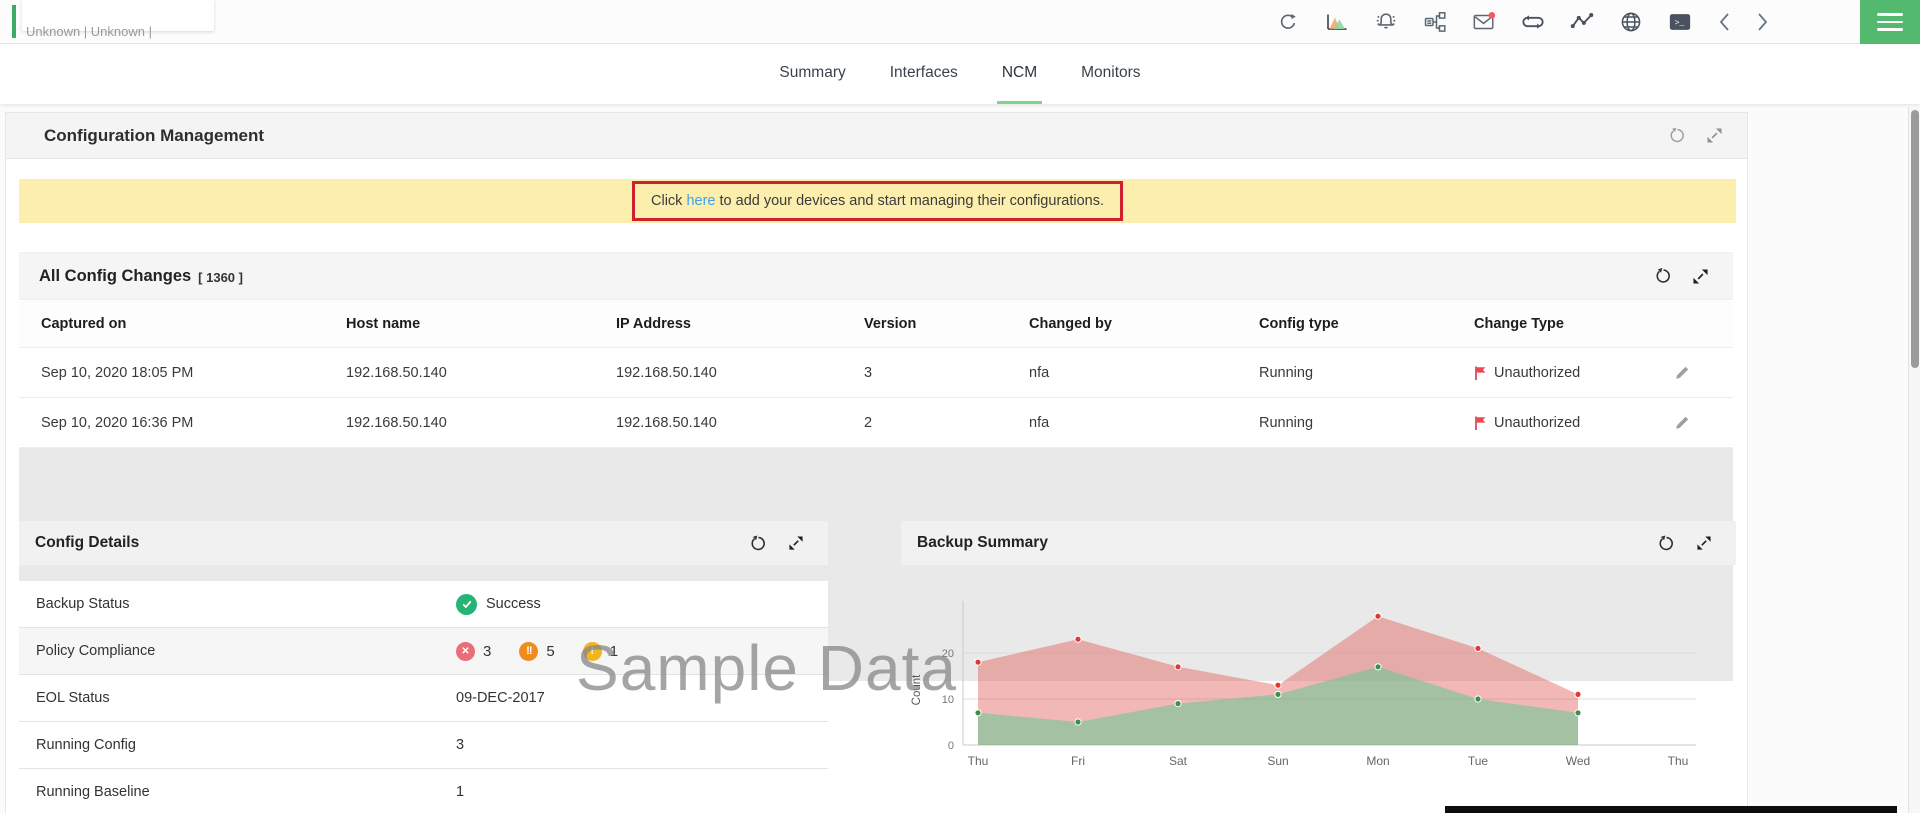 The height and width of the screenshot is (813, 1920). I want to click on cell-captured-on: Sep 10, 2020 16:36 PM, so click(117, 422).